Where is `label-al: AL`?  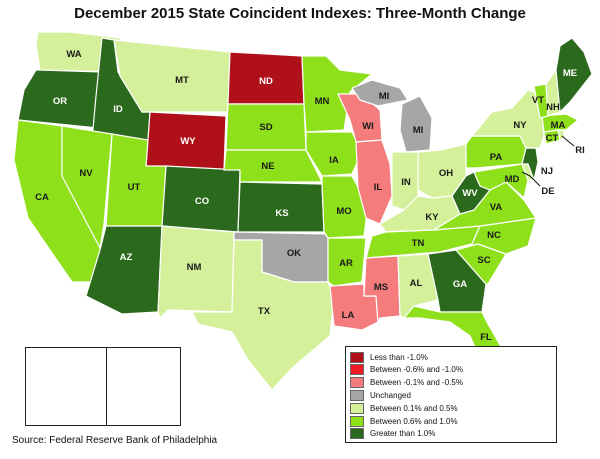 label-al: AL is located at coordinates (416, 283).